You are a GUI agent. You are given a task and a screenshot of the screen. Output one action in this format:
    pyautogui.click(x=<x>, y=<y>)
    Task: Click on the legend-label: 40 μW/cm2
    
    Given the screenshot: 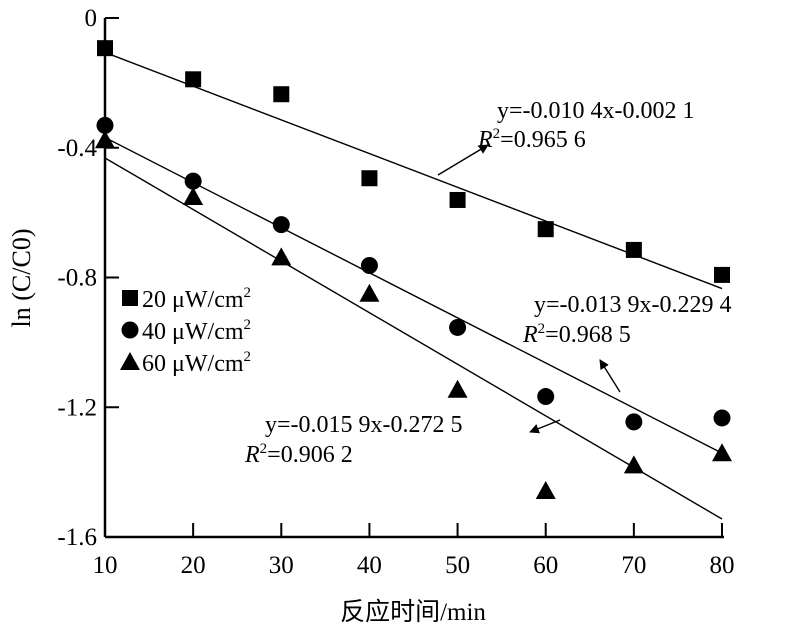 What is the action you would take?
    pyautogui.click(x=196, y=331)
    